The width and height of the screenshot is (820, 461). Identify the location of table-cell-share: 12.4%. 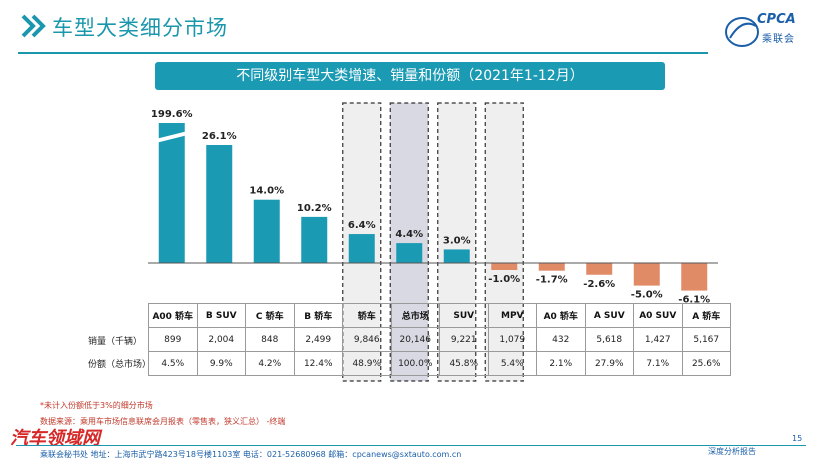
(318, 363).